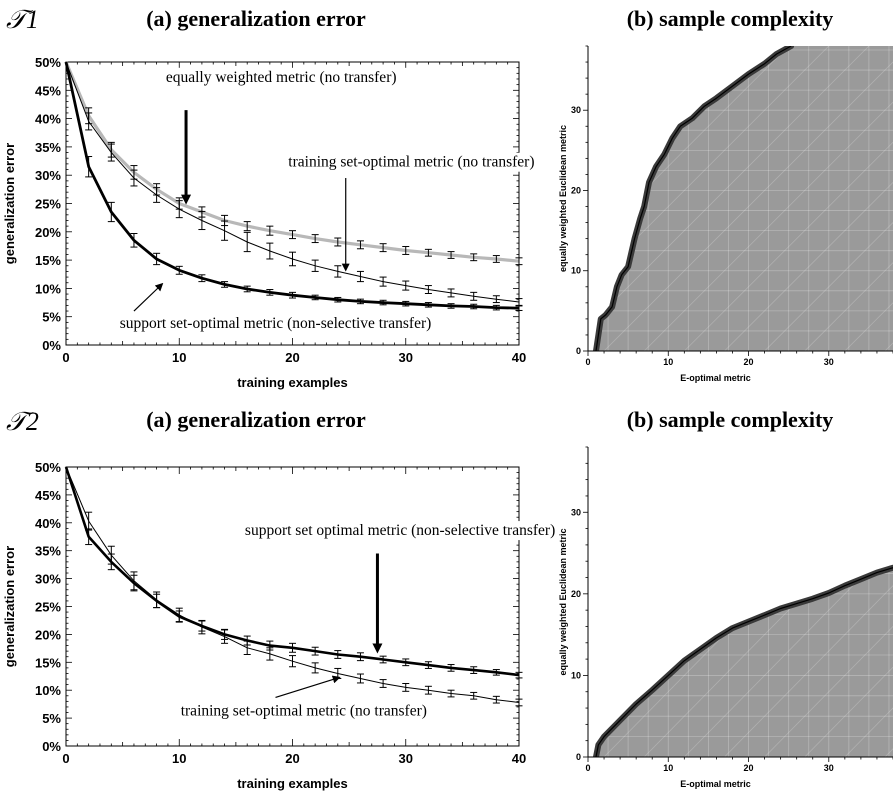 The width and height of the screenshot is (893, 801). Describe the element at coordinates (730, 18) in the screenshot. I see `right-title-1: (b) sample complexity` at that location.